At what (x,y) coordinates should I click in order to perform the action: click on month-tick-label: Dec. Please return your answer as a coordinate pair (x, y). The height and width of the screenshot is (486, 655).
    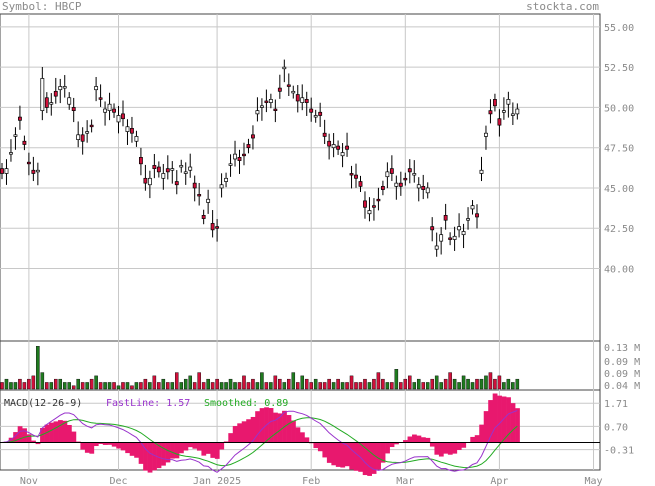
    Looking at the image, I should click on (118, 481).